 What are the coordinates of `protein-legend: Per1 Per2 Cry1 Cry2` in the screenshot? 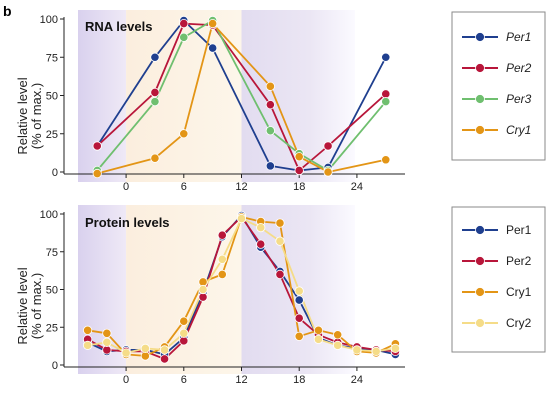 It's located at (498, 279).